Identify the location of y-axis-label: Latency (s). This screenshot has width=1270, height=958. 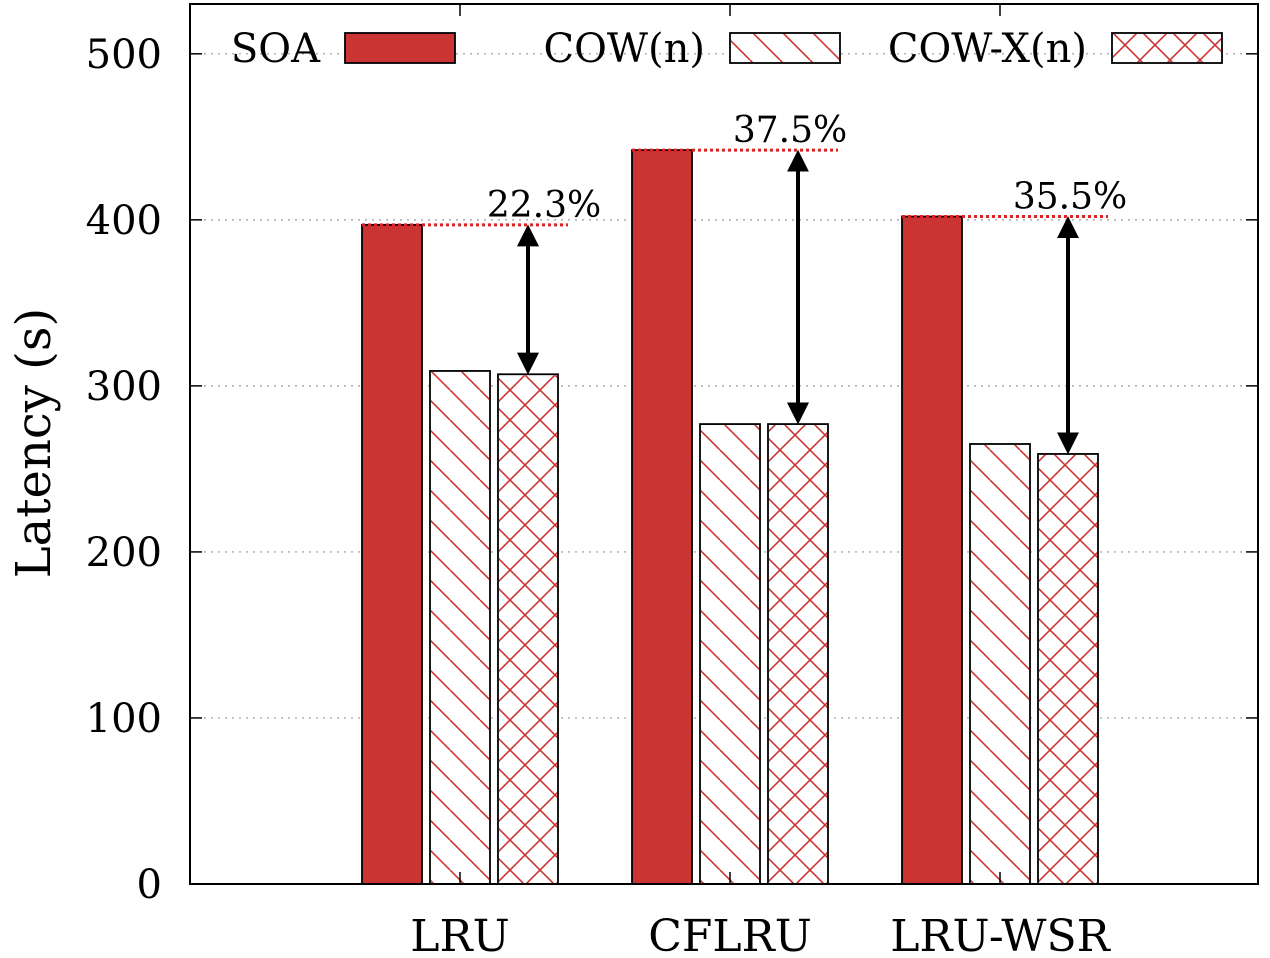
(34, 443).